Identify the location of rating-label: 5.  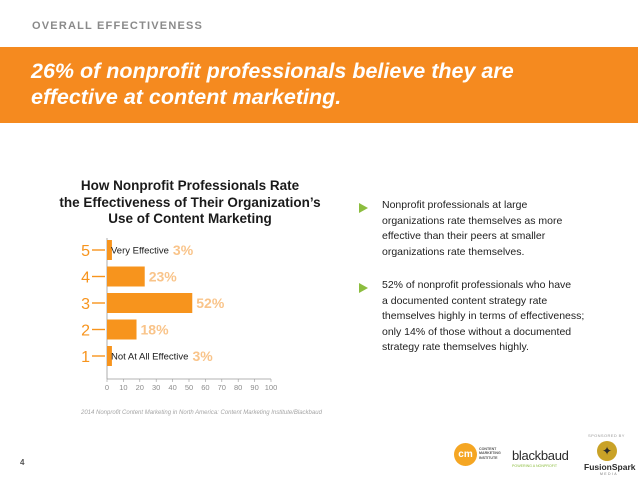
(85, 251).